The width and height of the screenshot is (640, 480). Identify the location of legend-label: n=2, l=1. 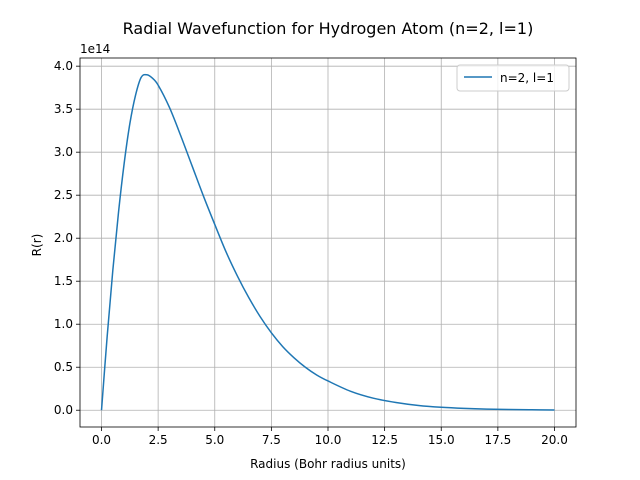
(527, 78).